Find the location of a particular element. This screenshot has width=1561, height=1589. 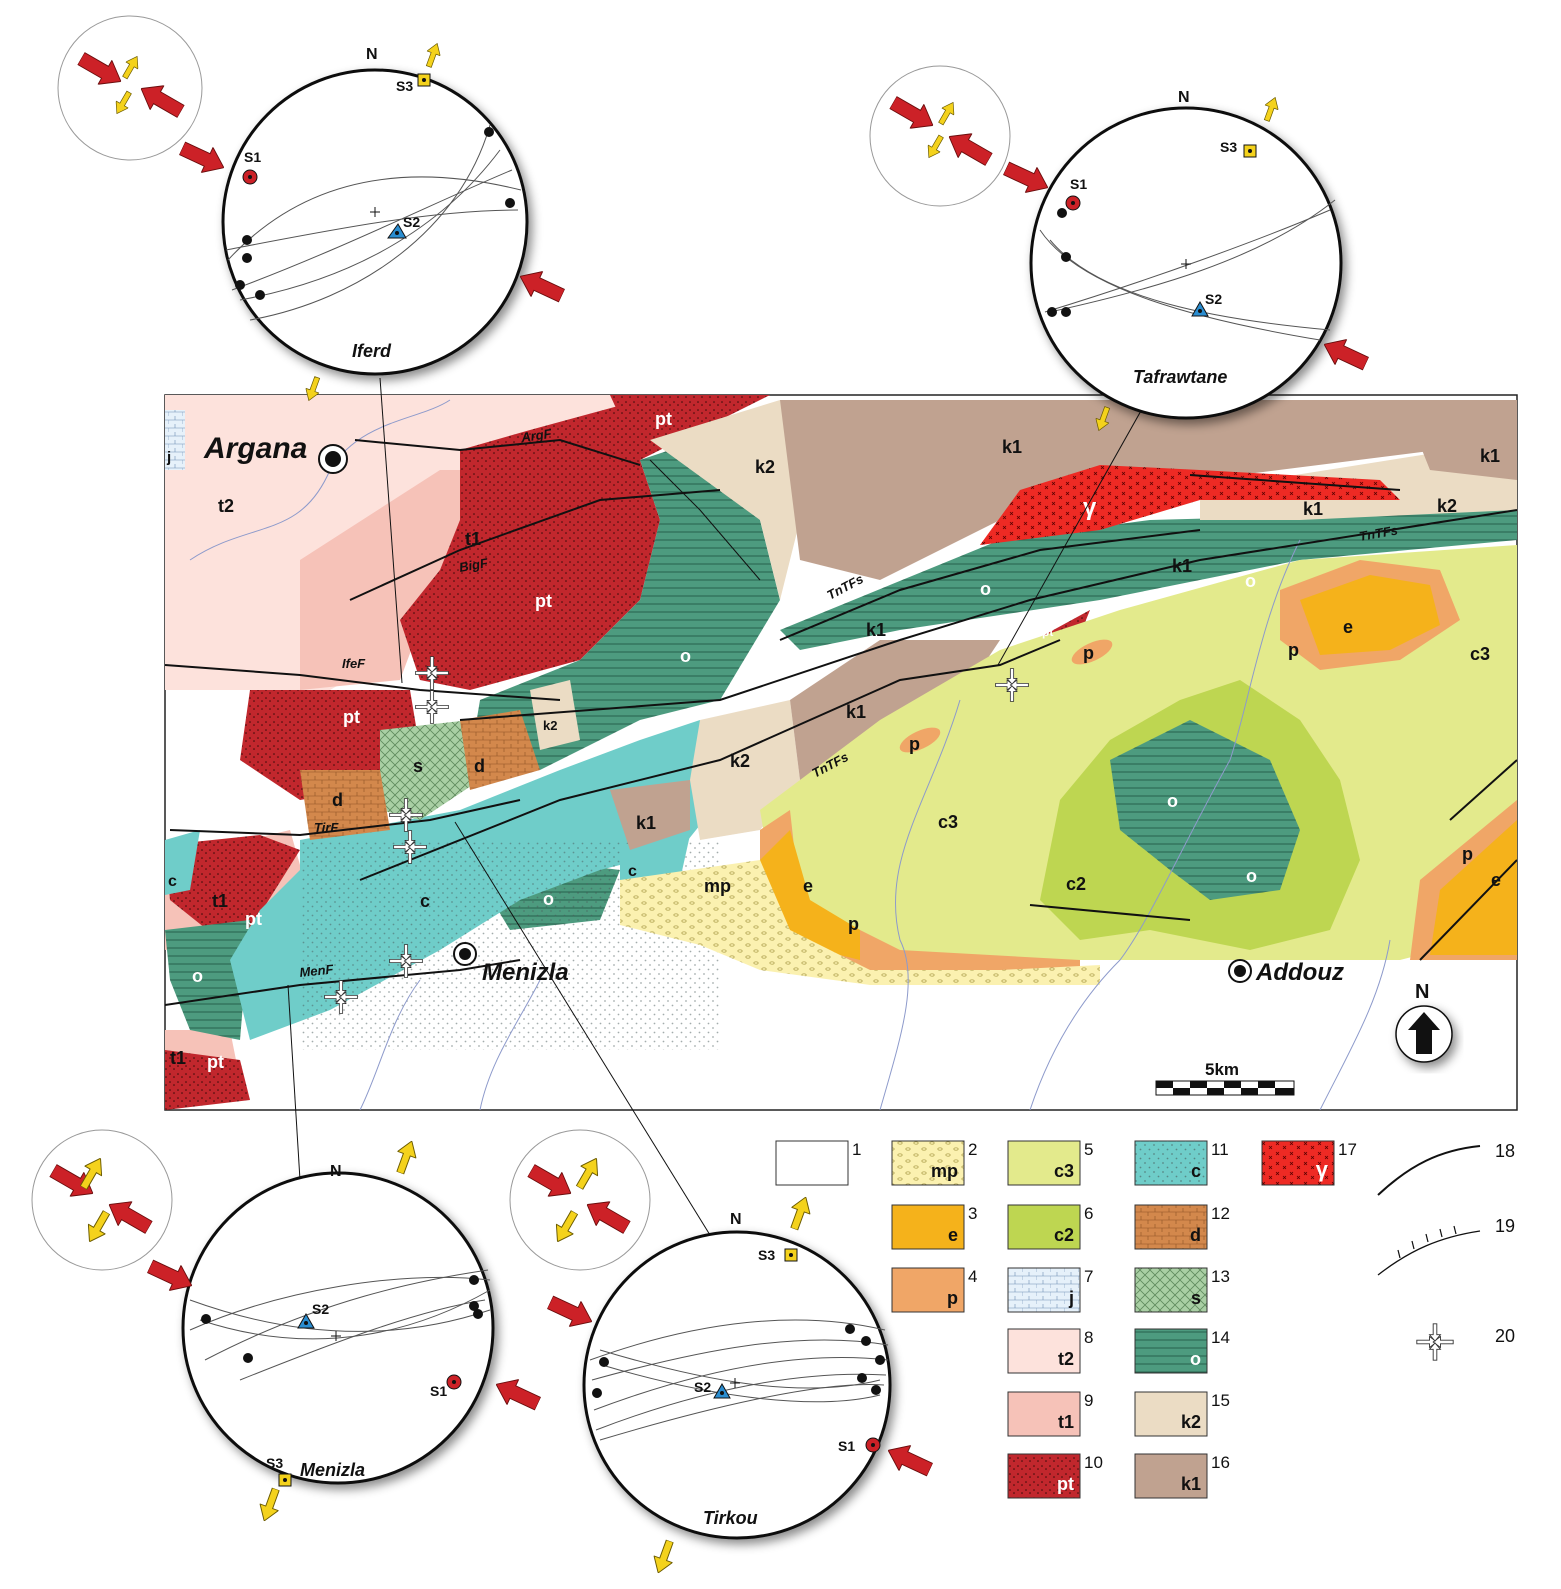

legend-code: o is located at coordinates (1195, 1359).